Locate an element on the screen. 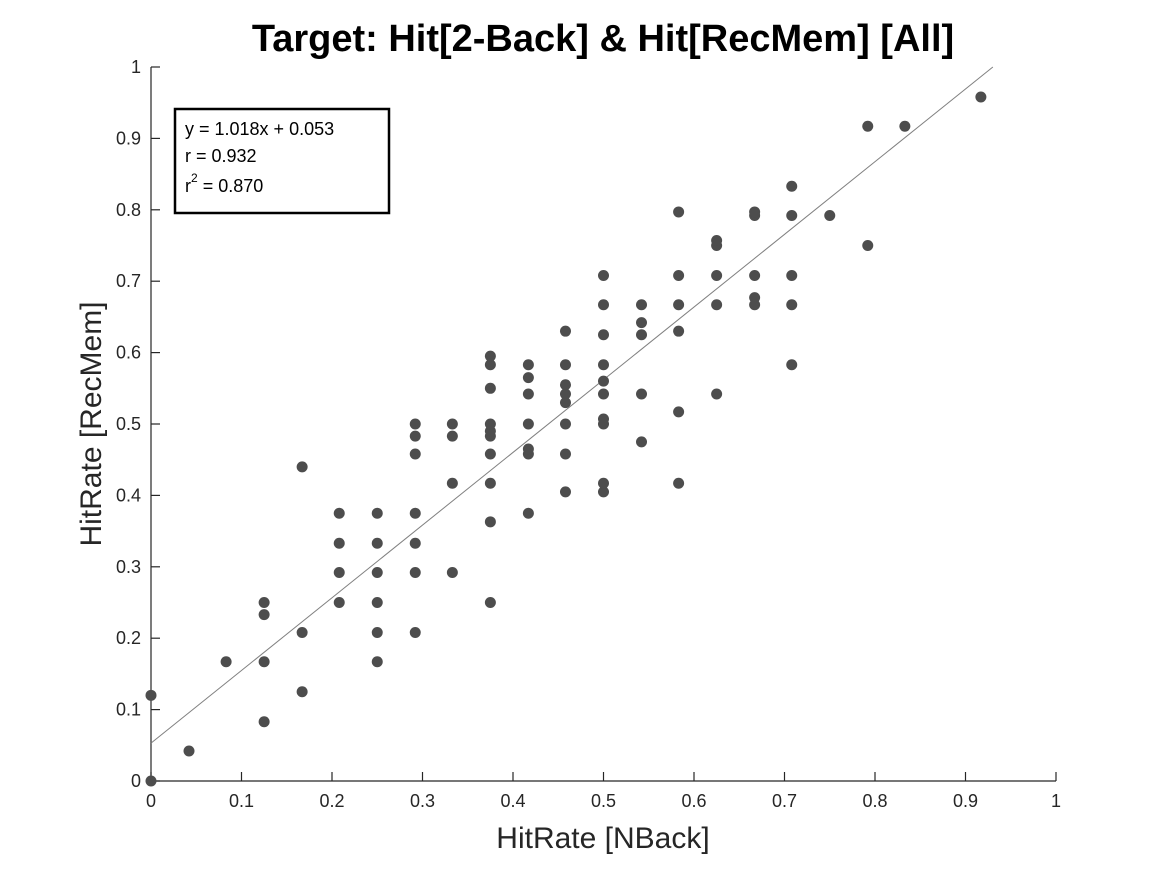 The height and width of the screenshot is (875, 1167). chart-title: Target: Hit[2-Back] & Hit[RecMem] [All] is located at coordinates (603, 39).